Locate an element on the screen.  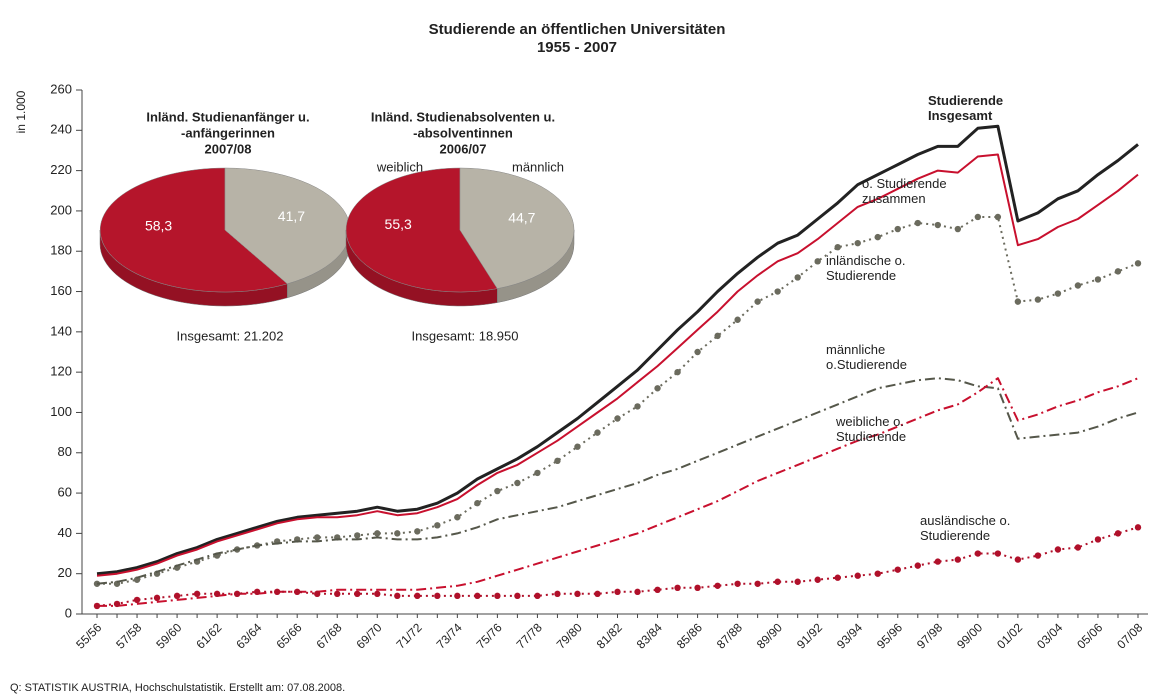
pie-total: Insgesamt: 21.202 is located at coordinates (230, 335).